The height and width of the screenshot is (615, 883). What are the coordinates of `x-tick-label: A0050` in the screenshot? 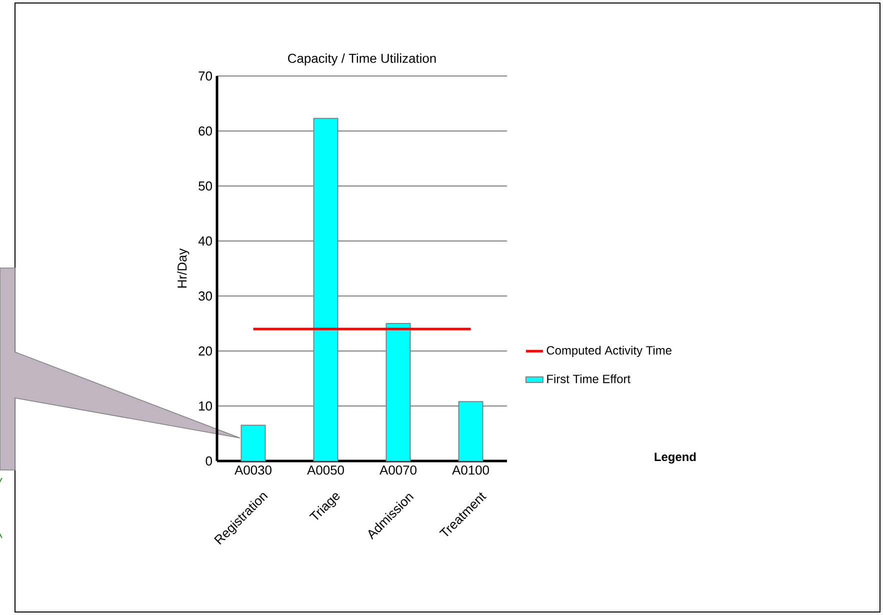 It's located at (325, 470).